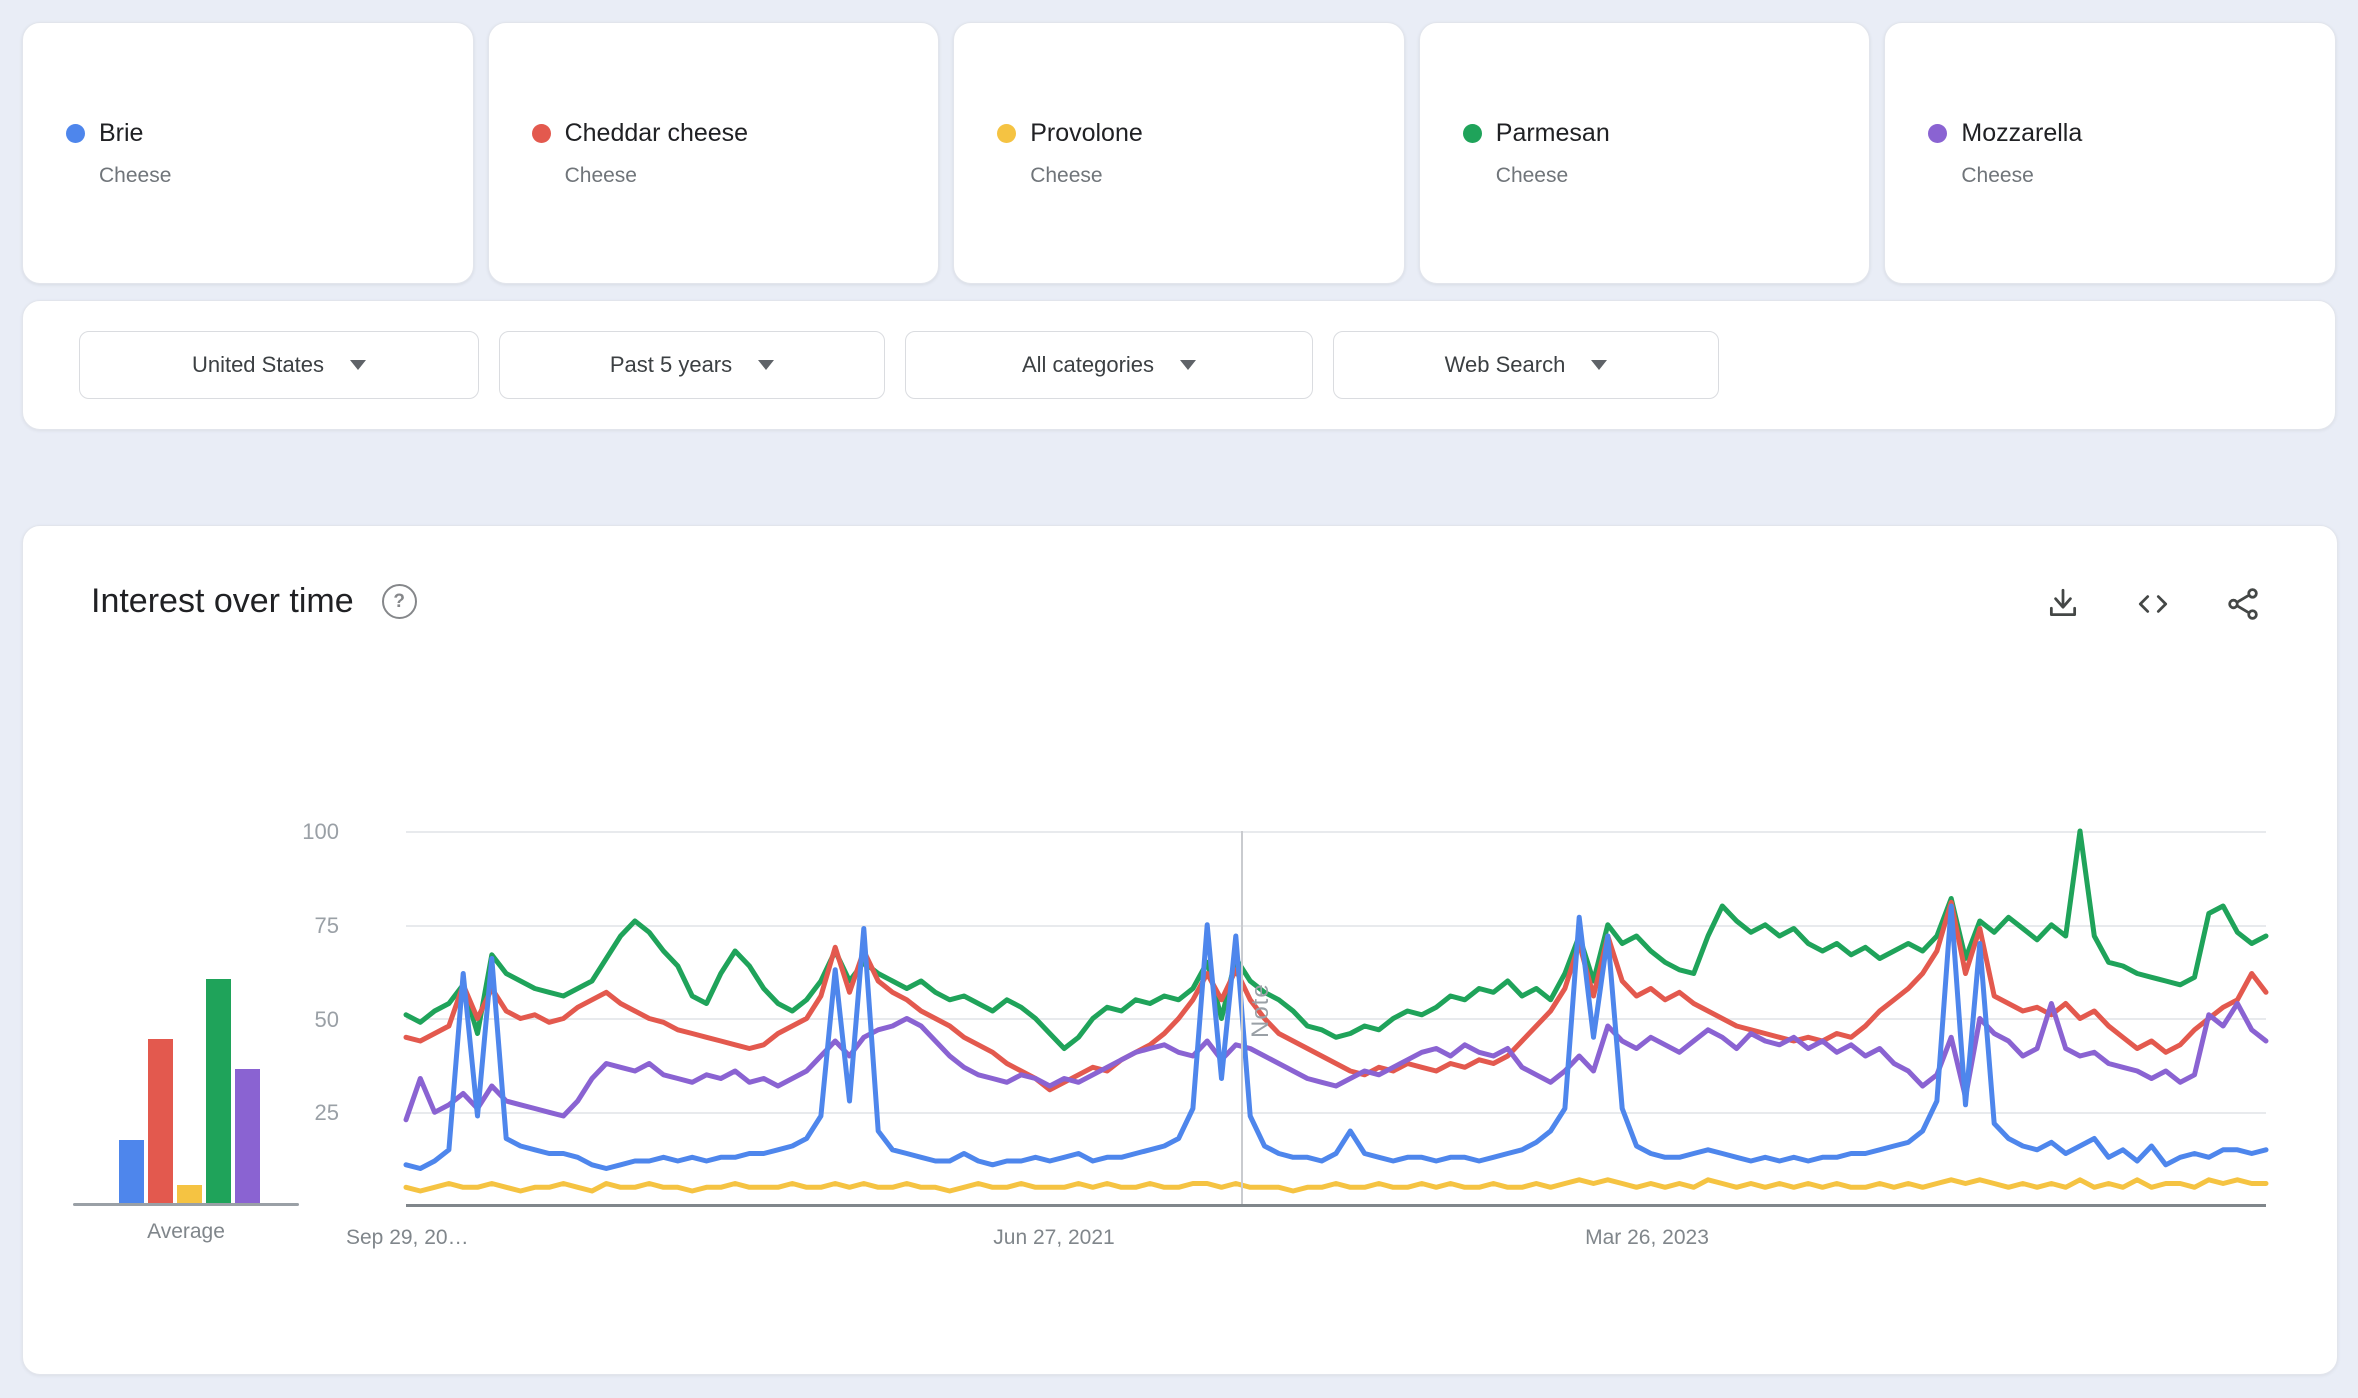 The width and height of the screenshot is (2358, 1398). Describe the element at coordinates (1336, 1205) in the screenshot. I see `x-axis-line` at that location.